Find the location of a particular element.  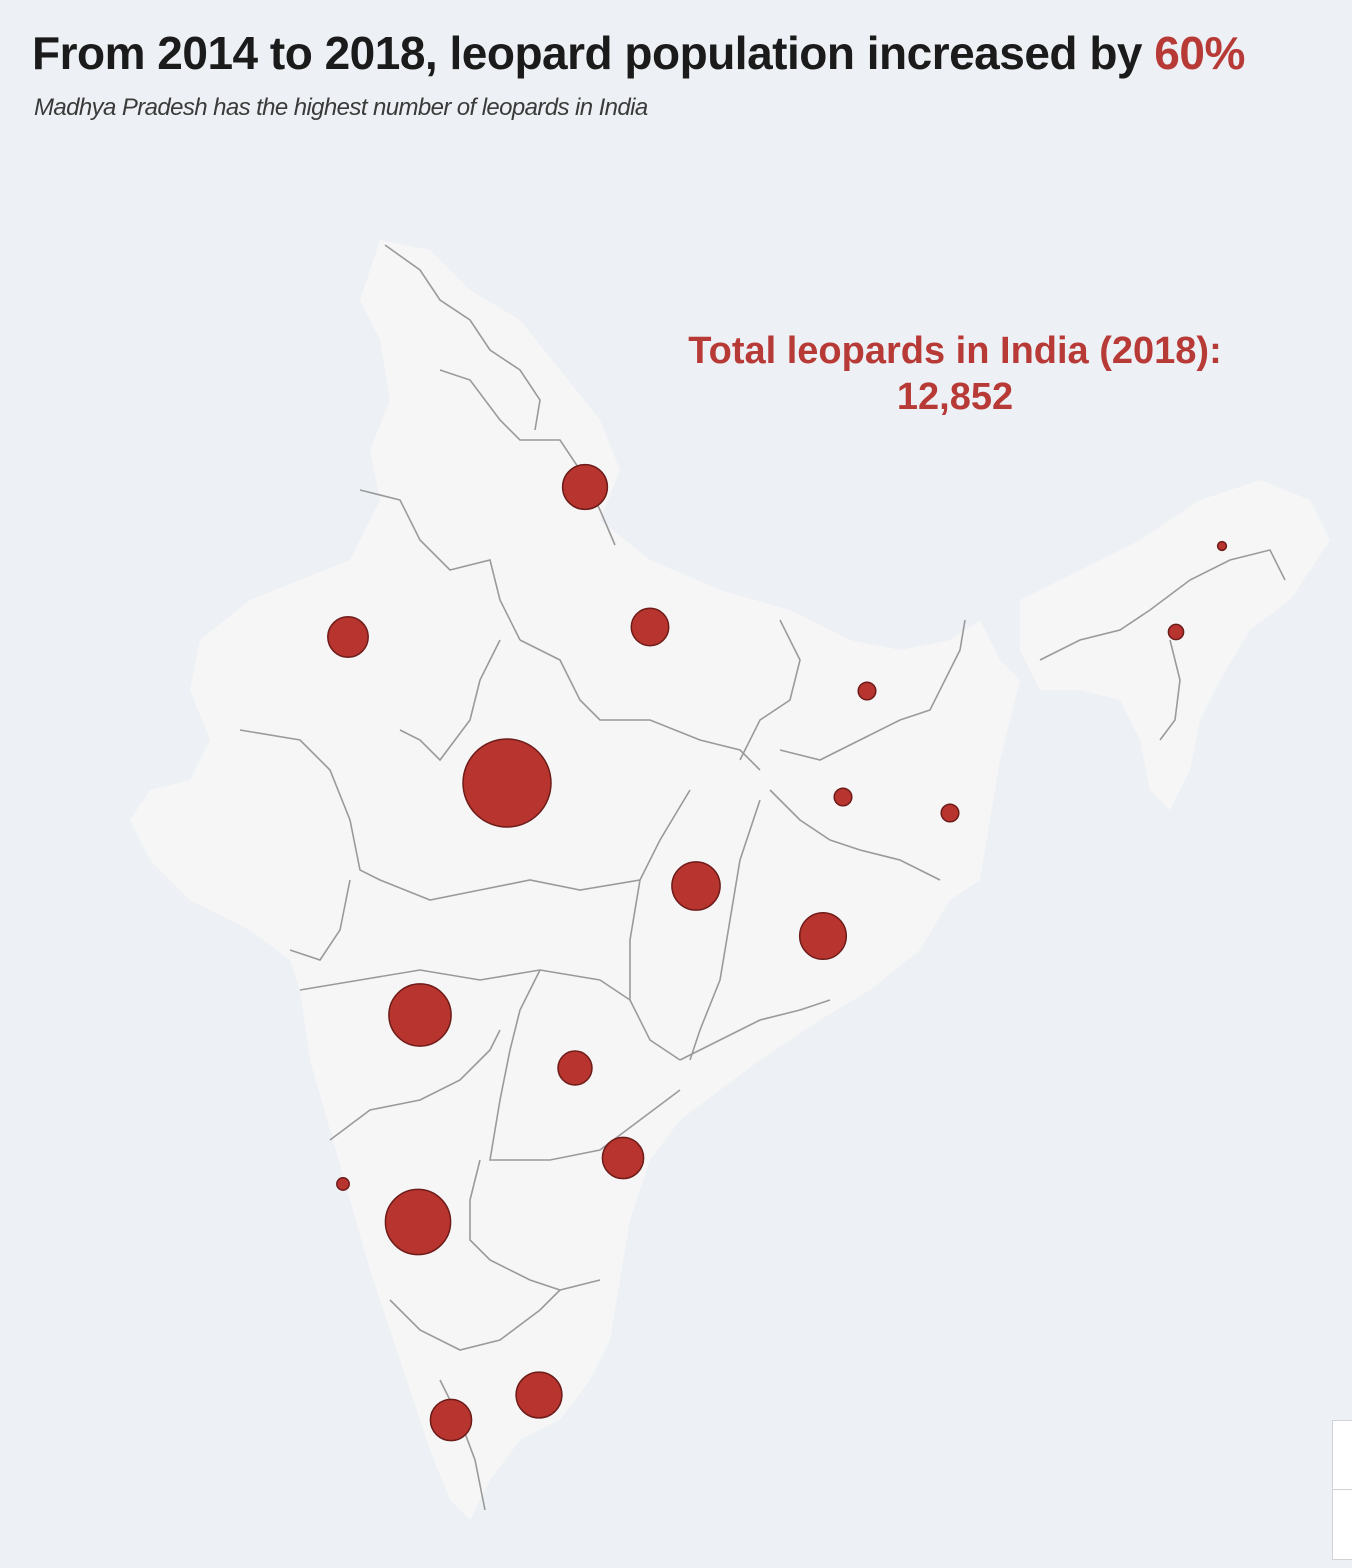

border-telangana is located at coordinates (585, 1065).